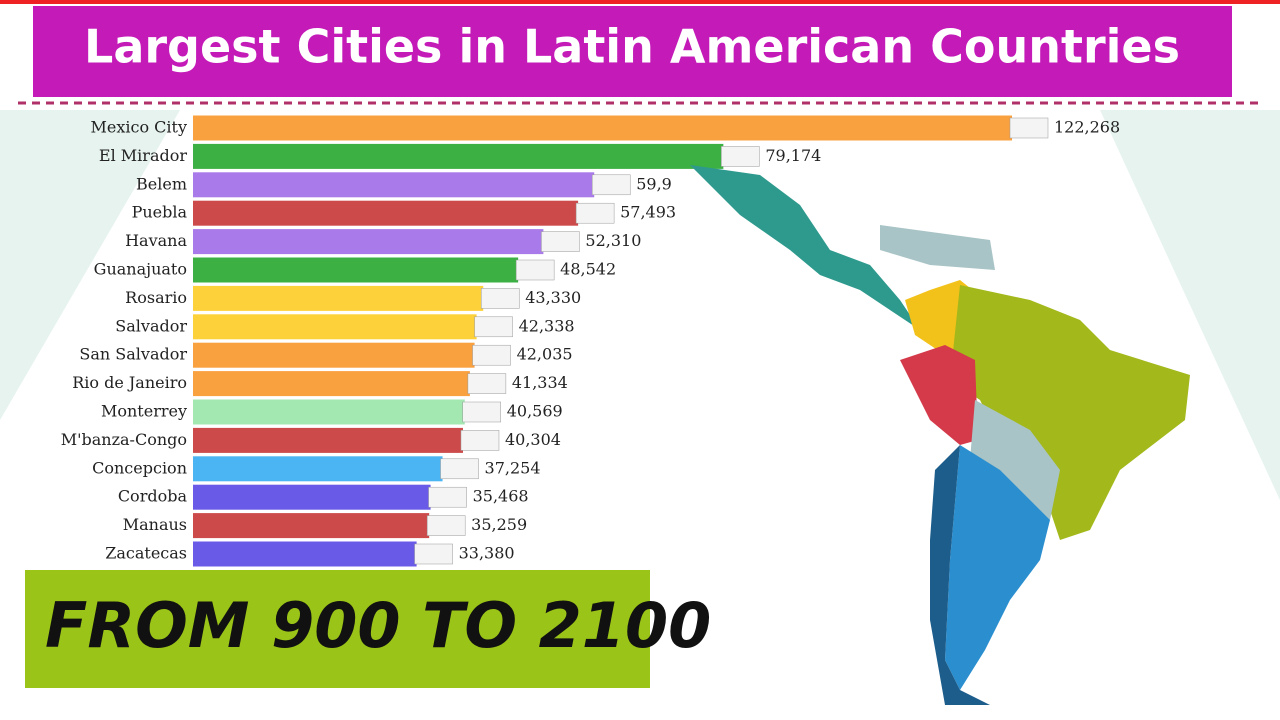 The height and width of the screenshot is (720, 1280). Describe the element at coordinates (144, 411) in the screenshot. I see `category-label: Monterrey` at that location.